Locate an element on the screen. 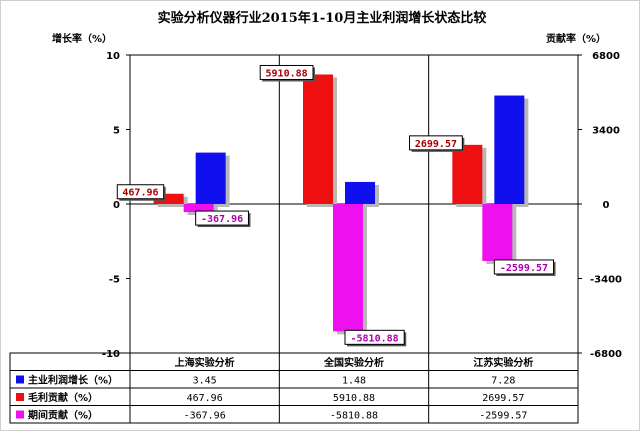 The width and height of the screenshot is (640, 431). table-cell: 2699.57 is located at coordinates (503, 398).